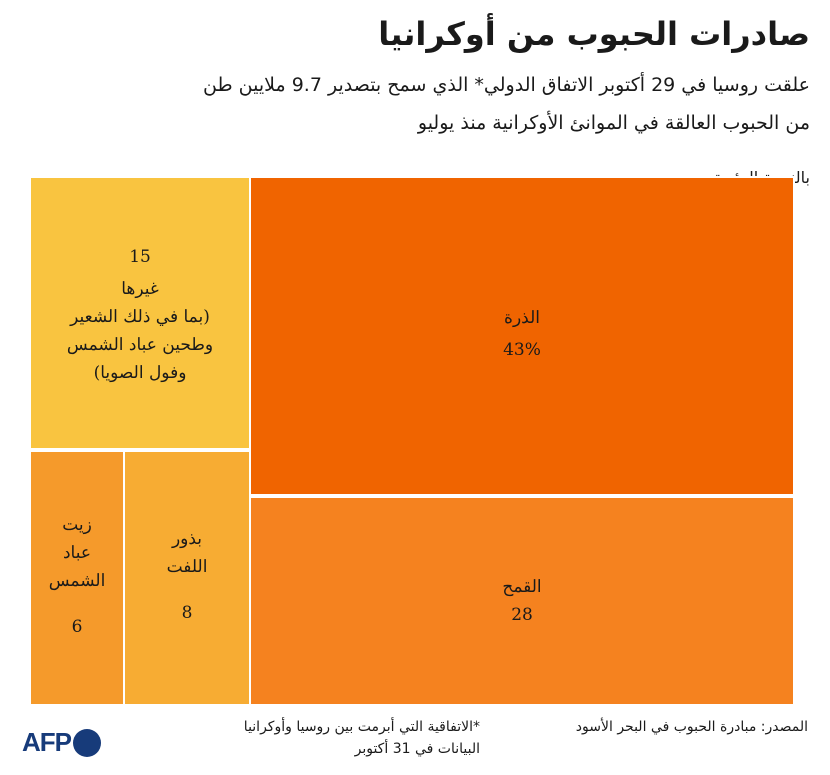  I want to click on cell-value-other: 15, so click(140, 257).